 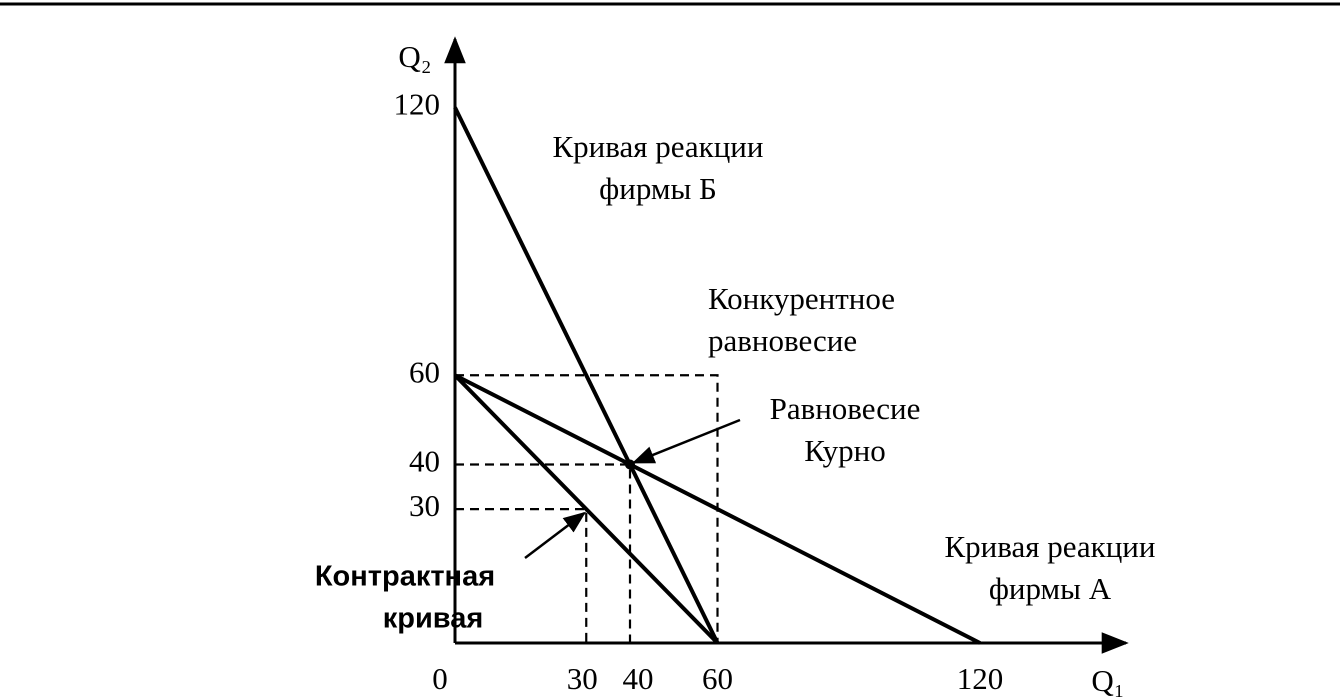 What do you see at coordinates (630, 464) in the screenshot?
I see `equilibrium-point` at bounding box center [630, 464].